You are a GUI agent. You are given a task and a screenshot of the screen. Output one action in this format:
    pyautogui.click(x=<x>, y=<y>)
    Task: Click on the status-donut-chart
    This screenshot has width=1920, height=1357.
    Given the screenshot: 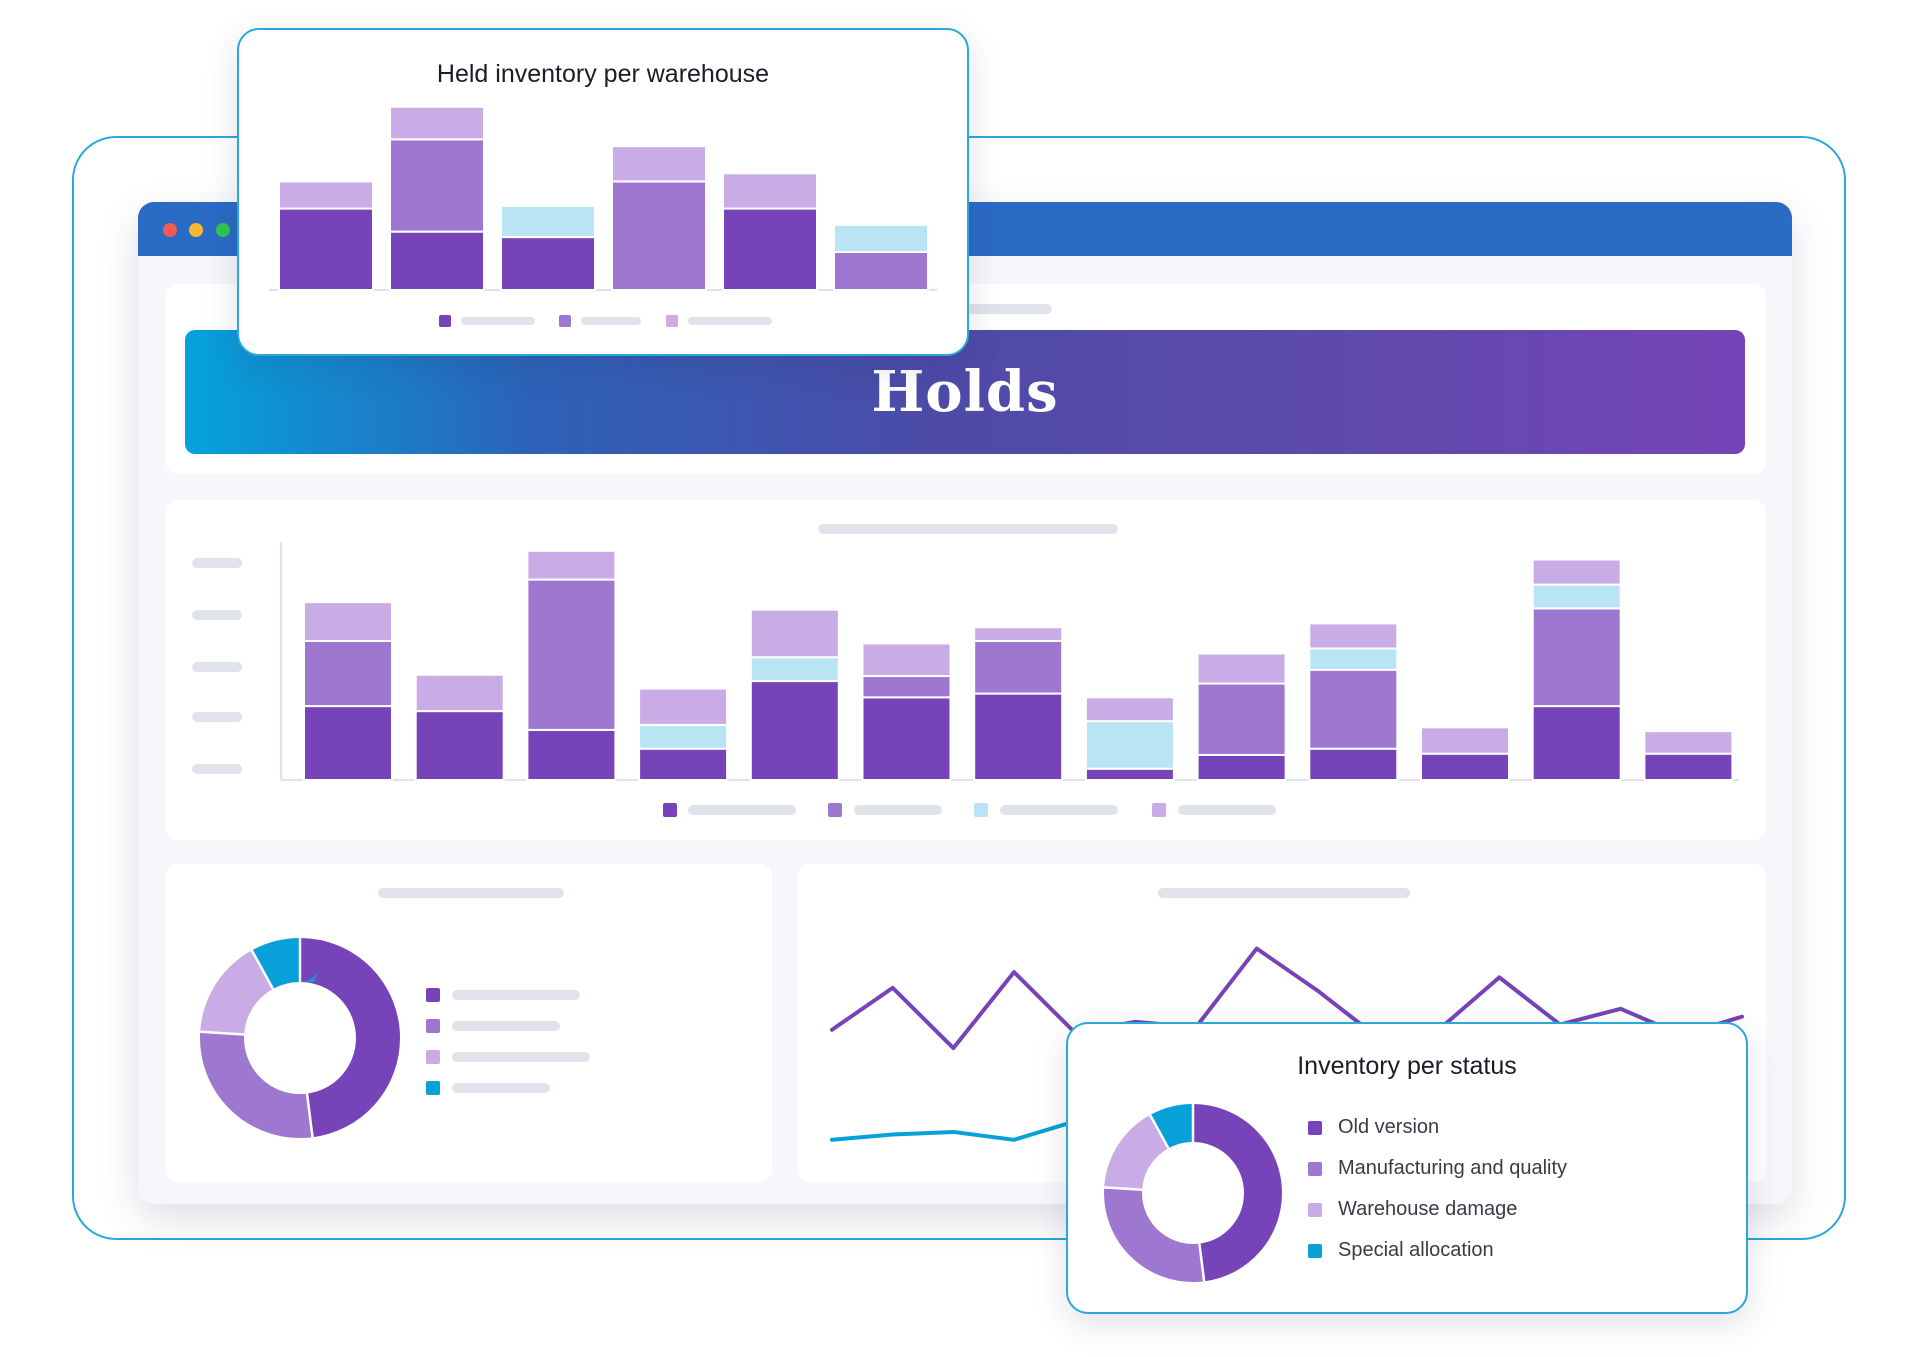 What is the action you would take?
    pyautogui.click(x=300, y=1038)
    